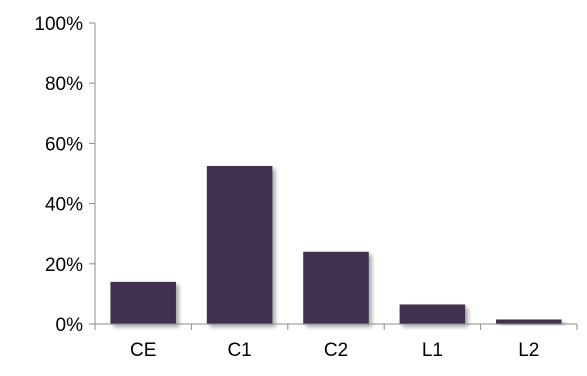  What do you see at coordinates (64, 175) in the screenshot?
I see `y-ticks-group: 0% 20% 40% 60% 80% 100%` at bounding box center [64, 175].